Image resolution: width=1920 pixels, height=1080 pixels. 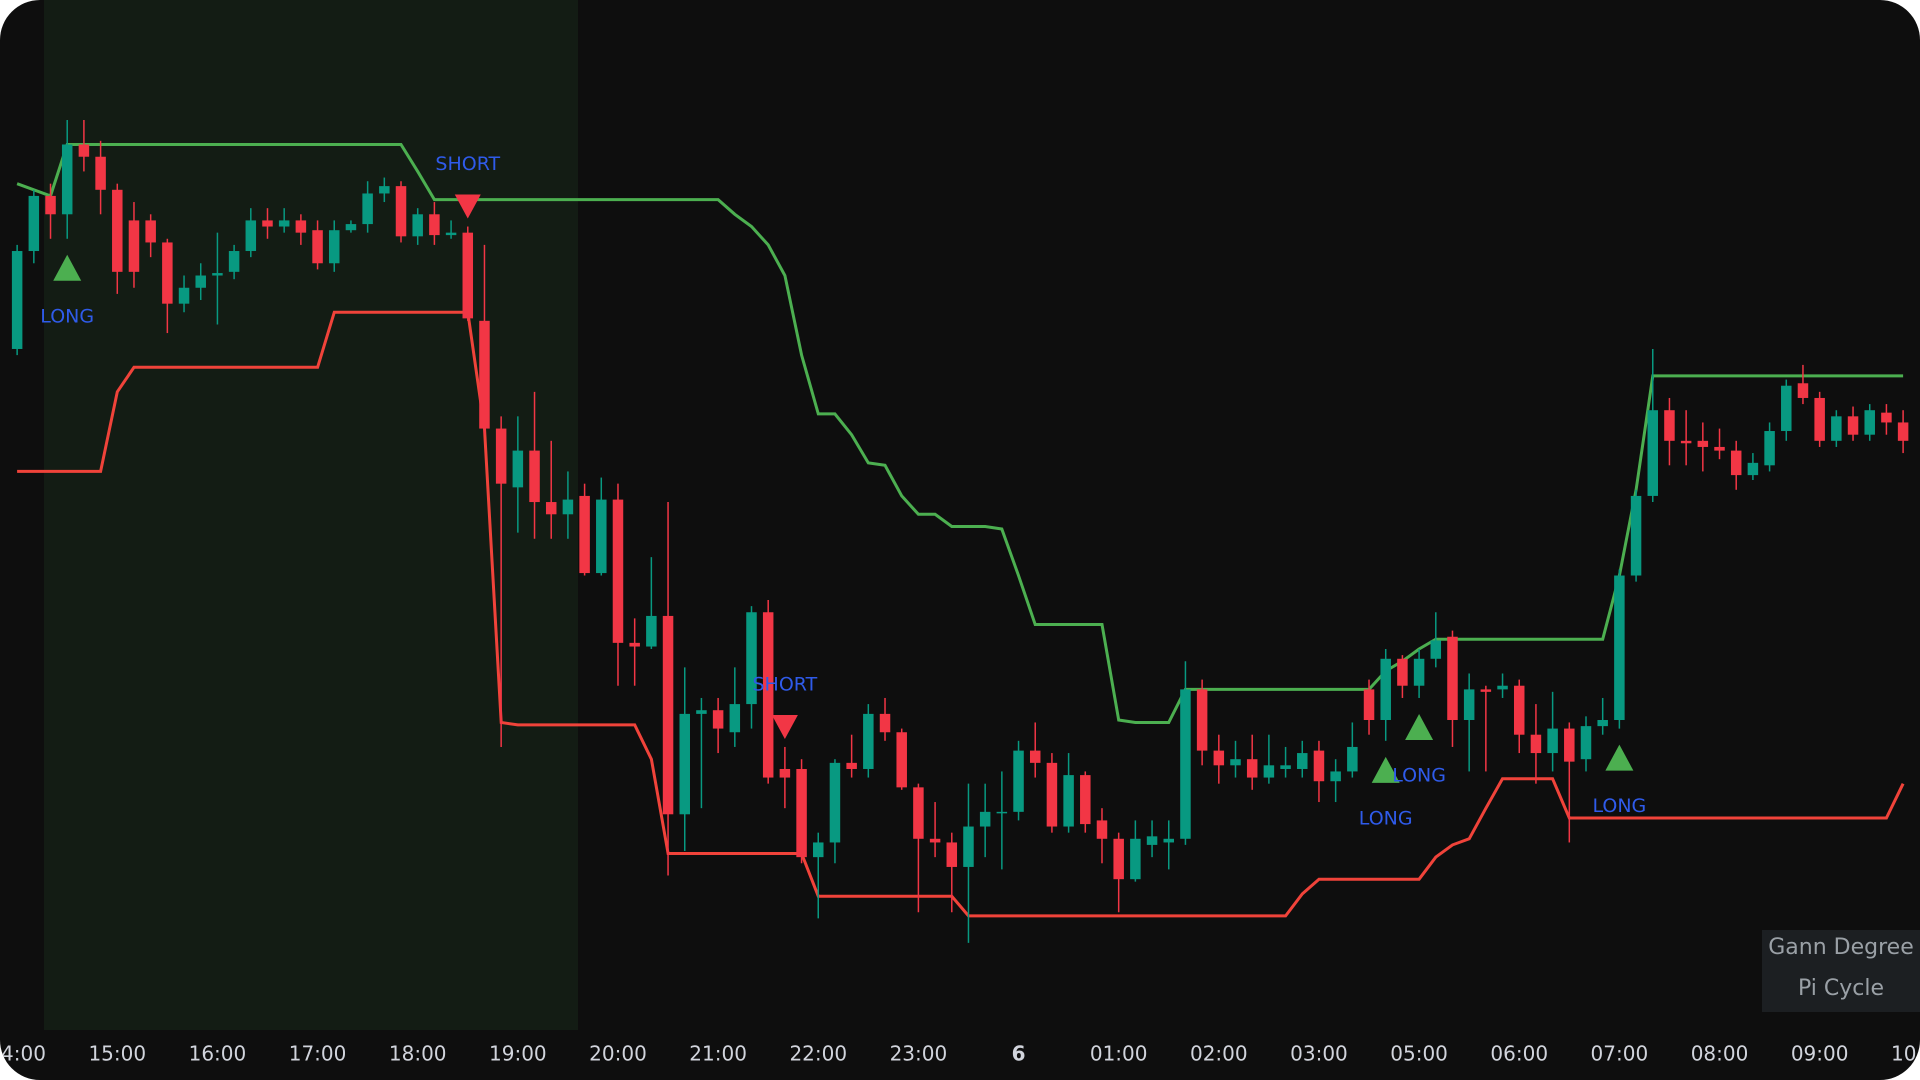 I want to click on legend-box, so click(x=1841, y=971).